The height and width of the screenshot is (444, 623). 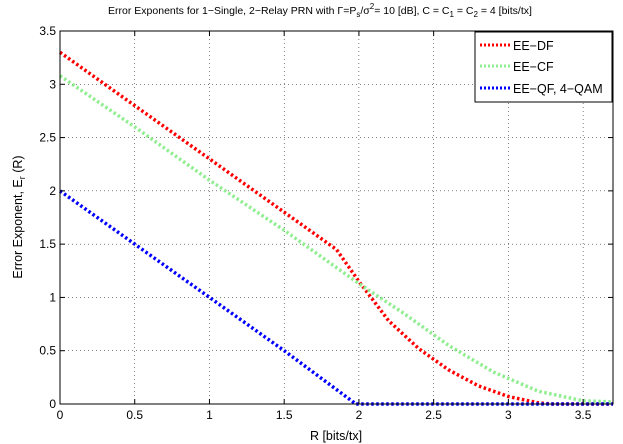 I want to click on x-tick-label: 3, so click(x=508, y=415).